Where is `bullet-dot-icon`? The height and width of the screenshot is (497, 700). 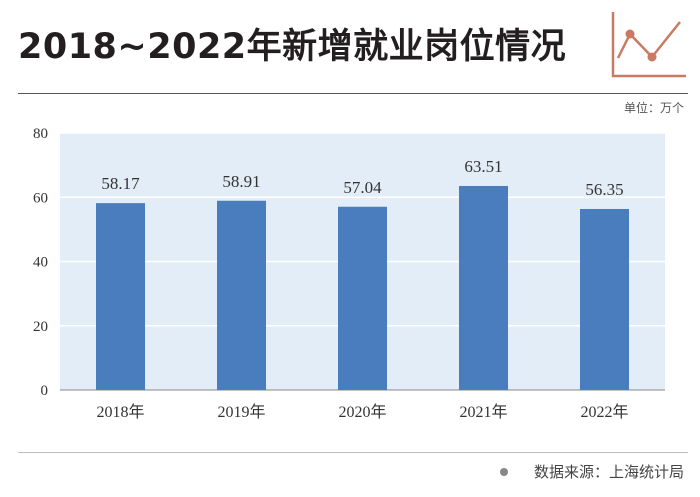 bullet-dot-icon is located at coordinates (503, 471).